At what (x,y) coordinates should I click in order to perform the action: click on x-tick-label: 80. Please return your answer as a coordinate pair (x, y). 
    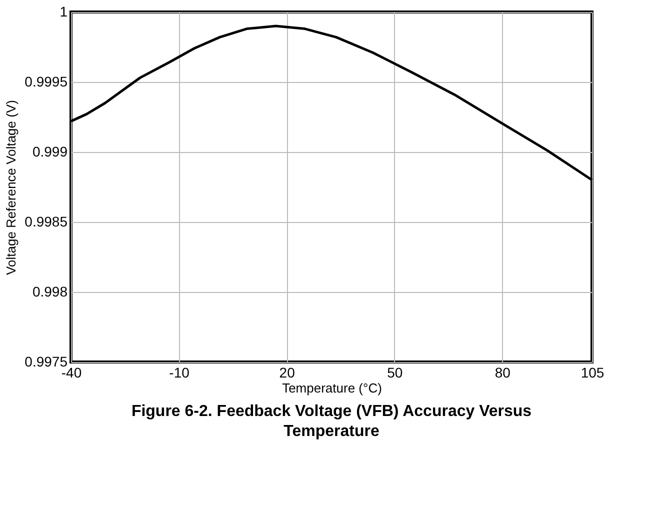
    Looking at the image, I should click on (502, 372).